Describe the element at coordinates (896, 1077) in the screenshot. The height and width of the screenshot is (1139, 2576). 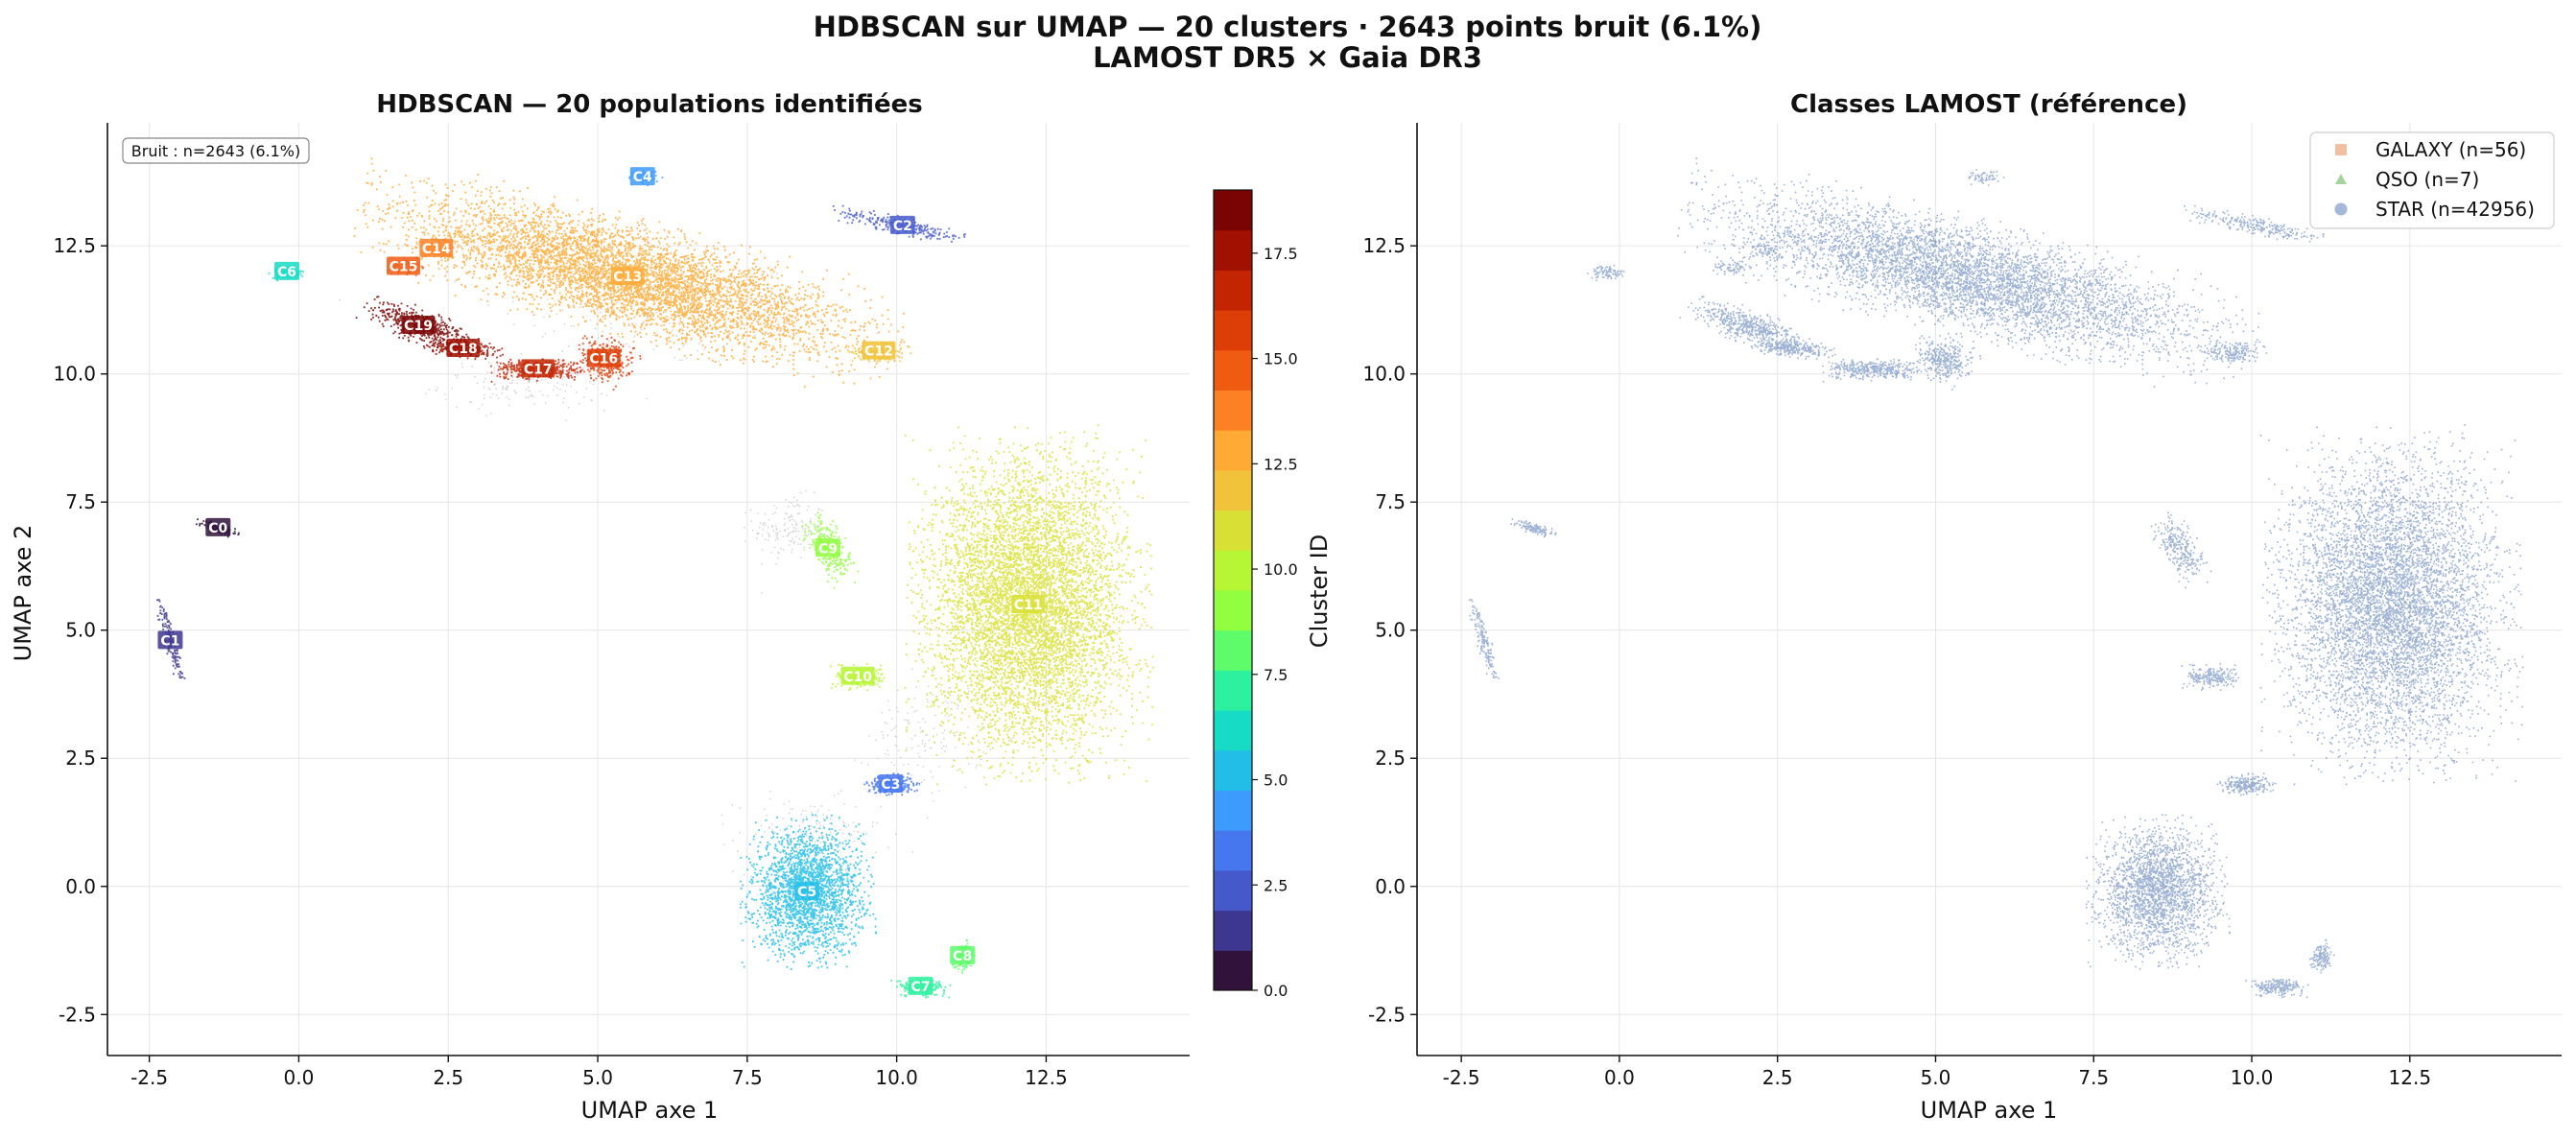
I see `left-x-tick-label: 10.0` at that location.